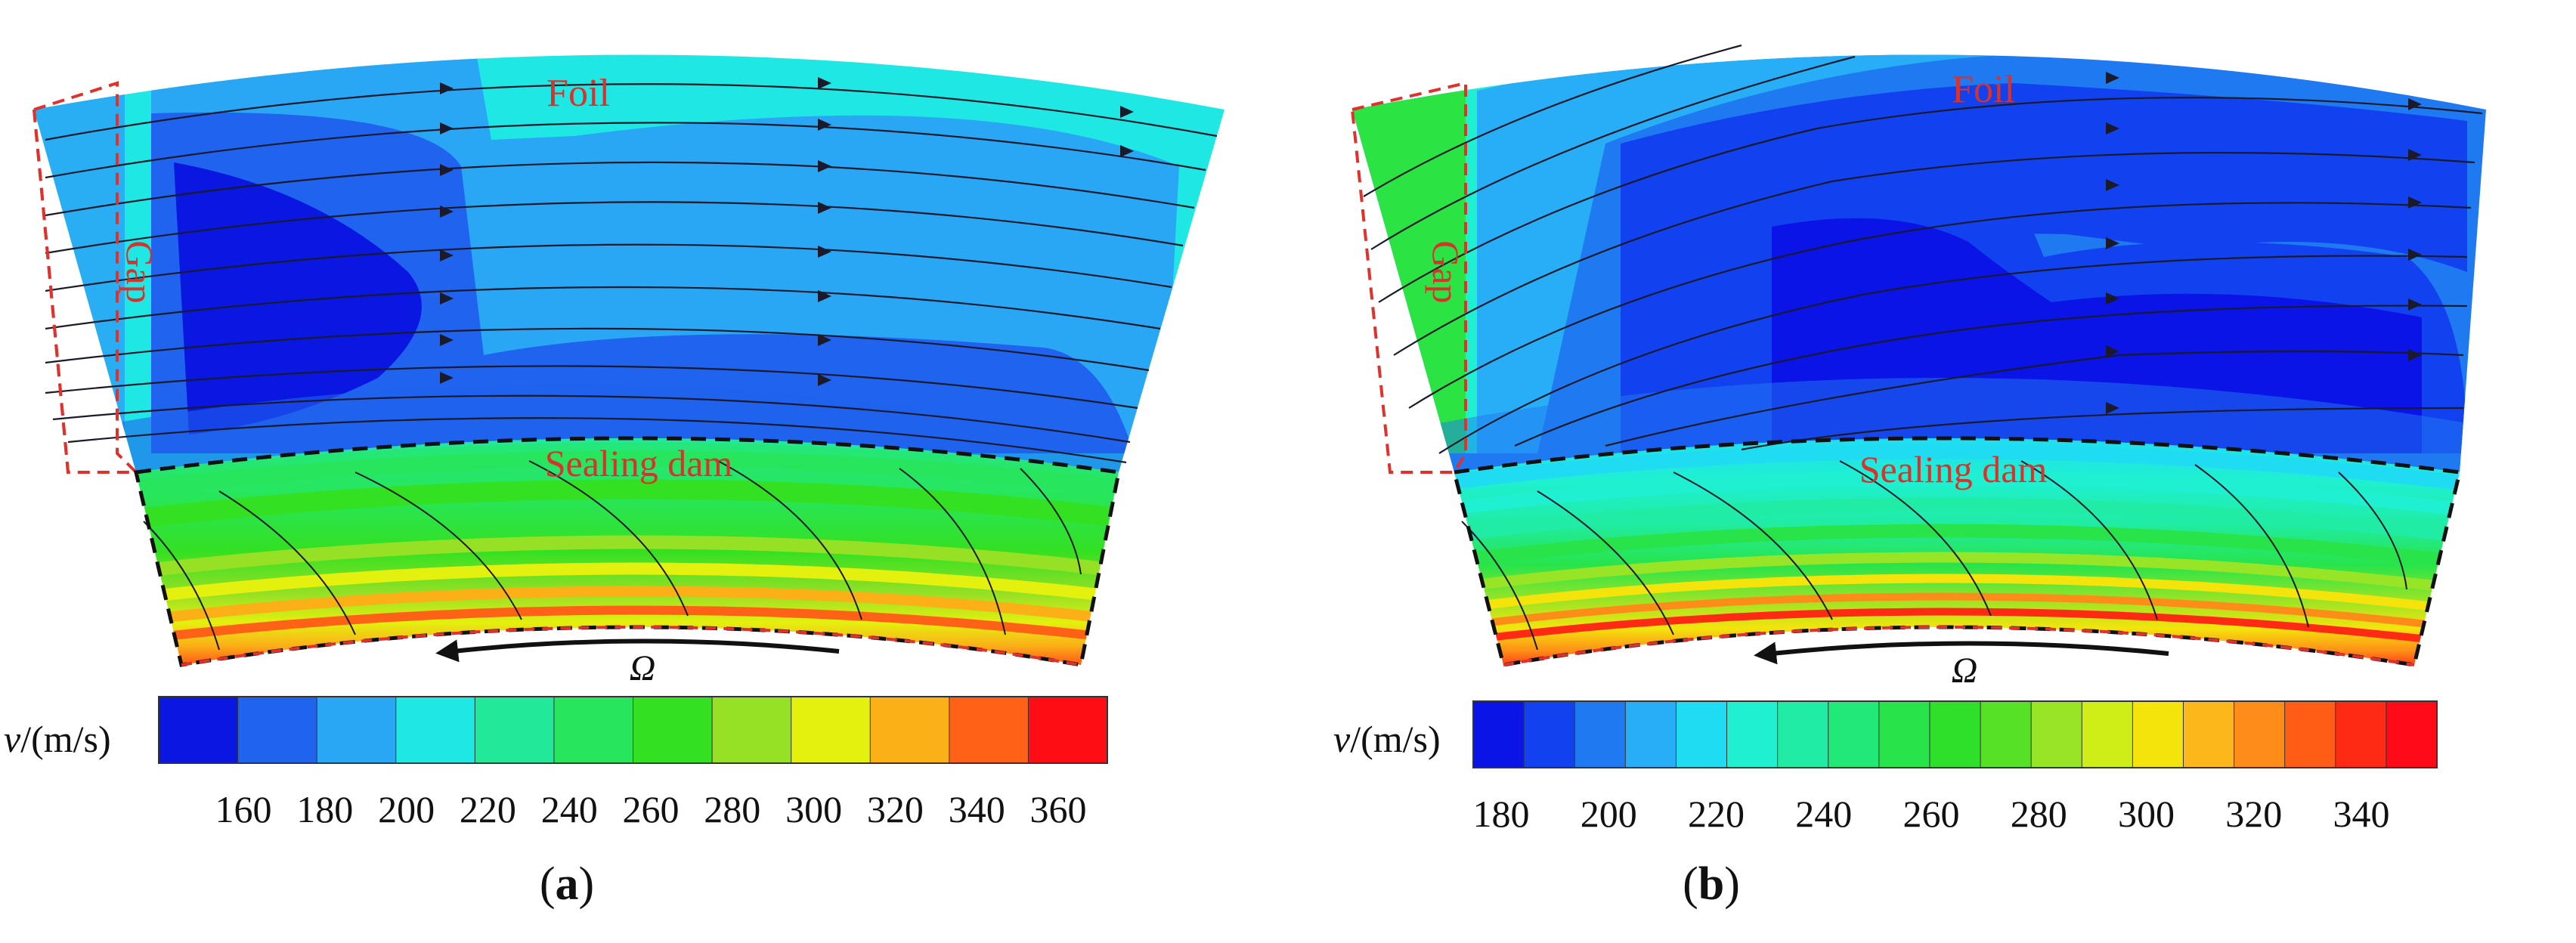  What do you see at coordinates (578, 93) in the screenshot?
I see `foil-label-a: Foil` at bounding box center [578, 93].